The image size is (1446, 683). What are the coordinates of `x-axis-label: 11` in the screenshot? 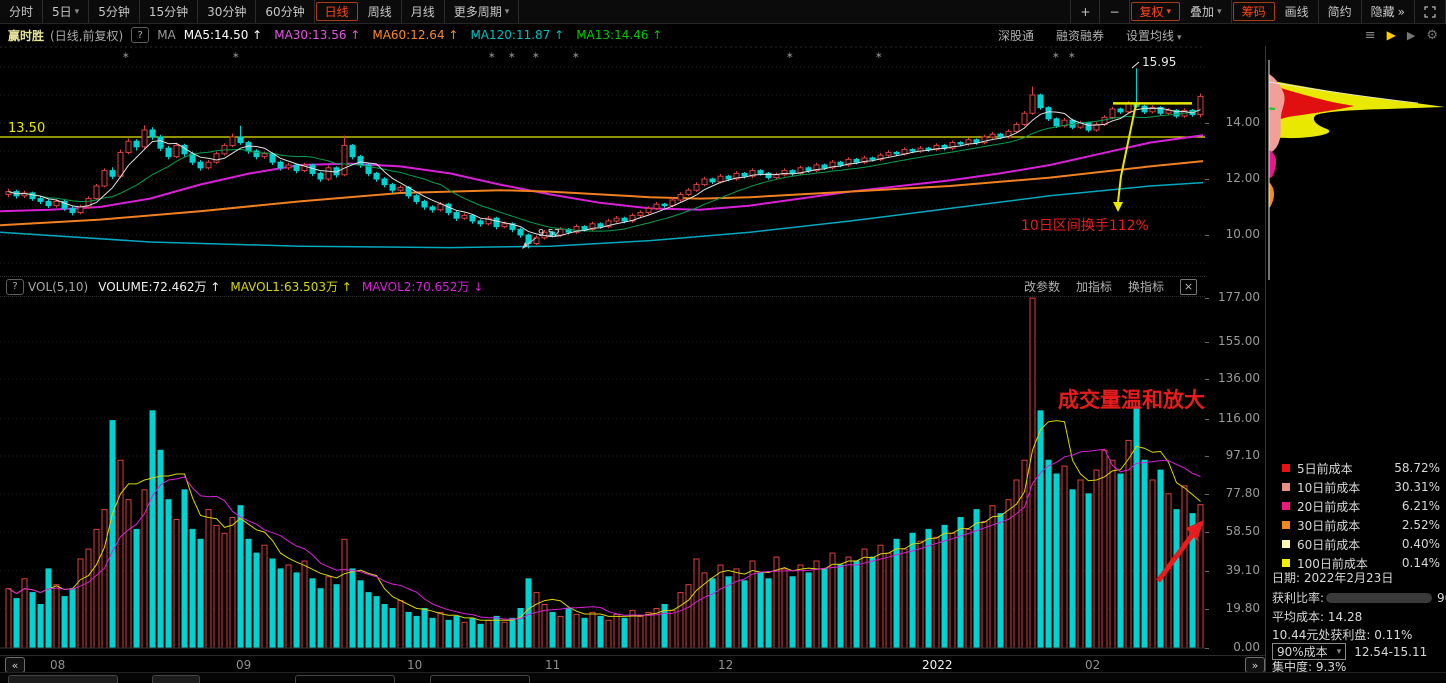 It's located at (553, 665).